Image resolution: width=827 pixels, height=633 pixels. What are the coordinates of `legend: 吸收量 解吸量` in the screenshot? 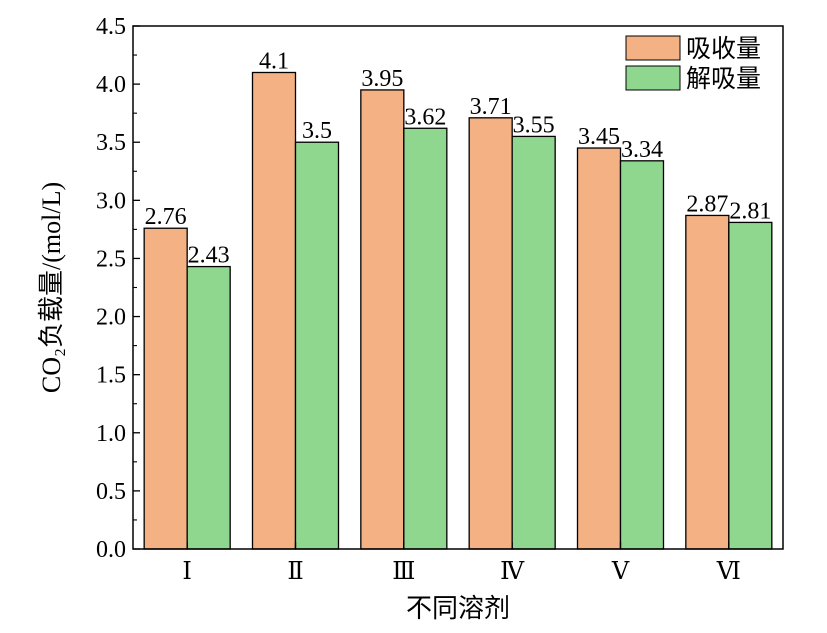 It's located at (693, 64).